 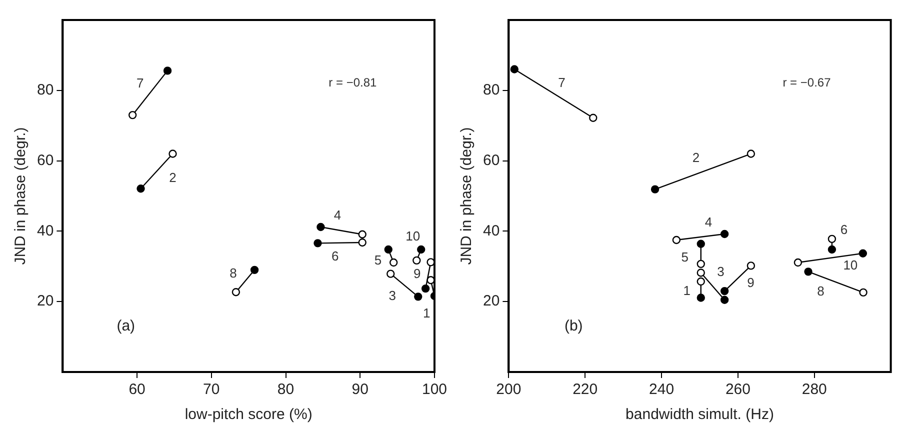 What do you see at coordinates (509, 389) in the screenshot?
I see `x-tick-label: 200` at bounding box center [509, 389].